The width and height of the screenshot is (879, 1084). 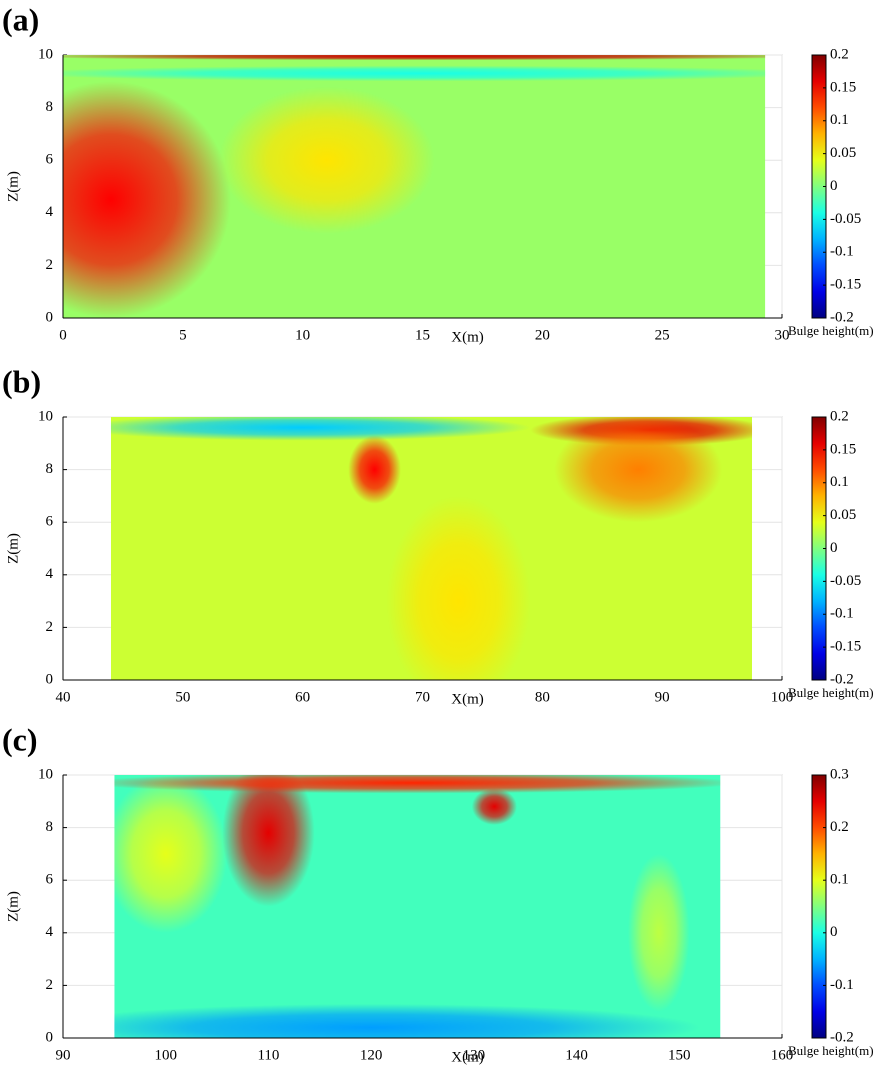 What do you see at coordinates (819, 906) in the screenshot?
I see `colorbar` at bounding box center [819, 906].